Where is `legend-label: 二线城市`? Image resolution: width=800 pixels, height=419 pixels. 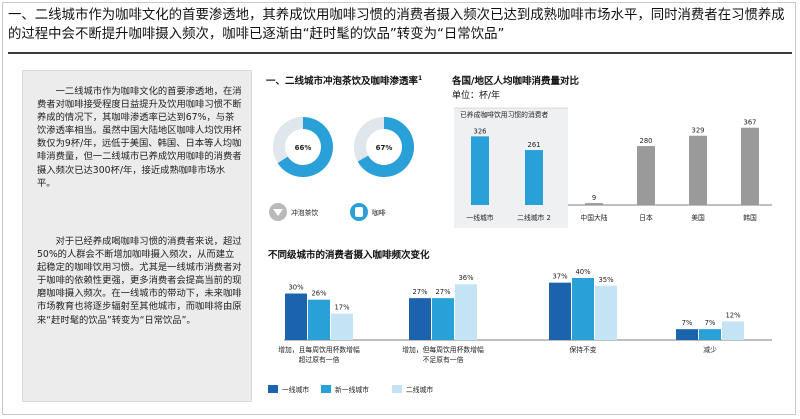 legend-label: 二线城市 is located at coordinates (419, 389).